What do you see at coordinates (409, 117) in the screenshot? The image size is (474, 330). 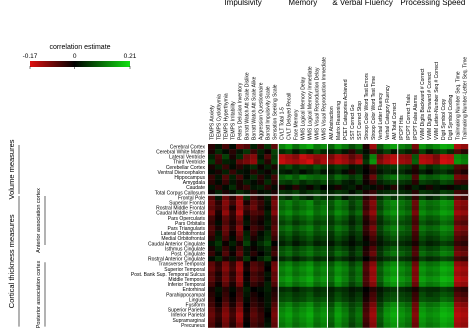 I see `column-label: IPCPT Correct Trials` at bounding box center [409, 117].